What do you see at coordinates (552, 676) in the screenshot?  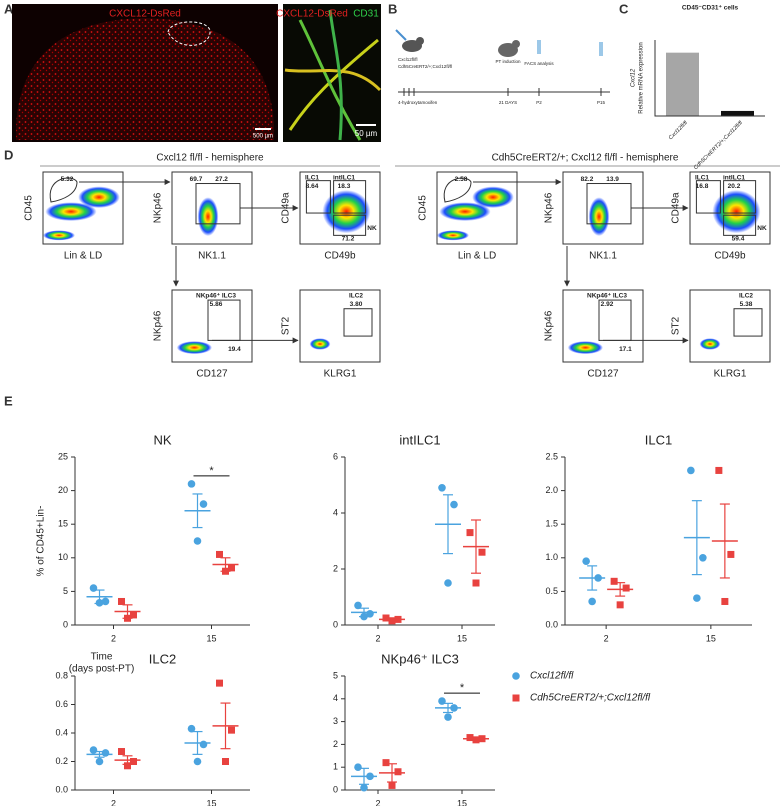 I see `legend-label: Cxcl12fl/fl` at bounding box center [552, 676].